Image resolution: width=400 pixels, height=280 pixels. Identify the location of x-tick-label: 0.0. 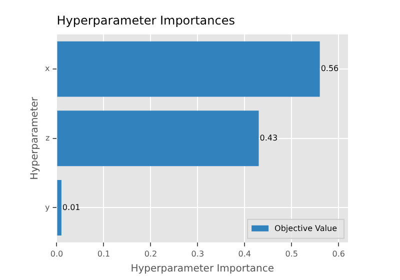
(57, 253).